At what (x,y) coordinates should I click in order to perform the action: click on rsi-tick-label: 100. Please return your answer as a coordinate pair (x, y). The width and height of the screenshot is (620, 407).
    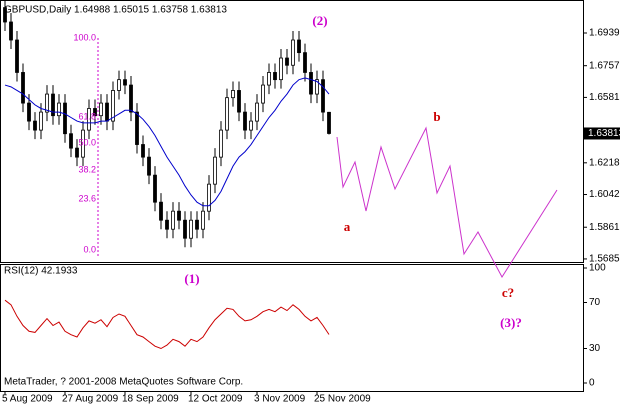
    Looking at the image, I should click on (597, 268).